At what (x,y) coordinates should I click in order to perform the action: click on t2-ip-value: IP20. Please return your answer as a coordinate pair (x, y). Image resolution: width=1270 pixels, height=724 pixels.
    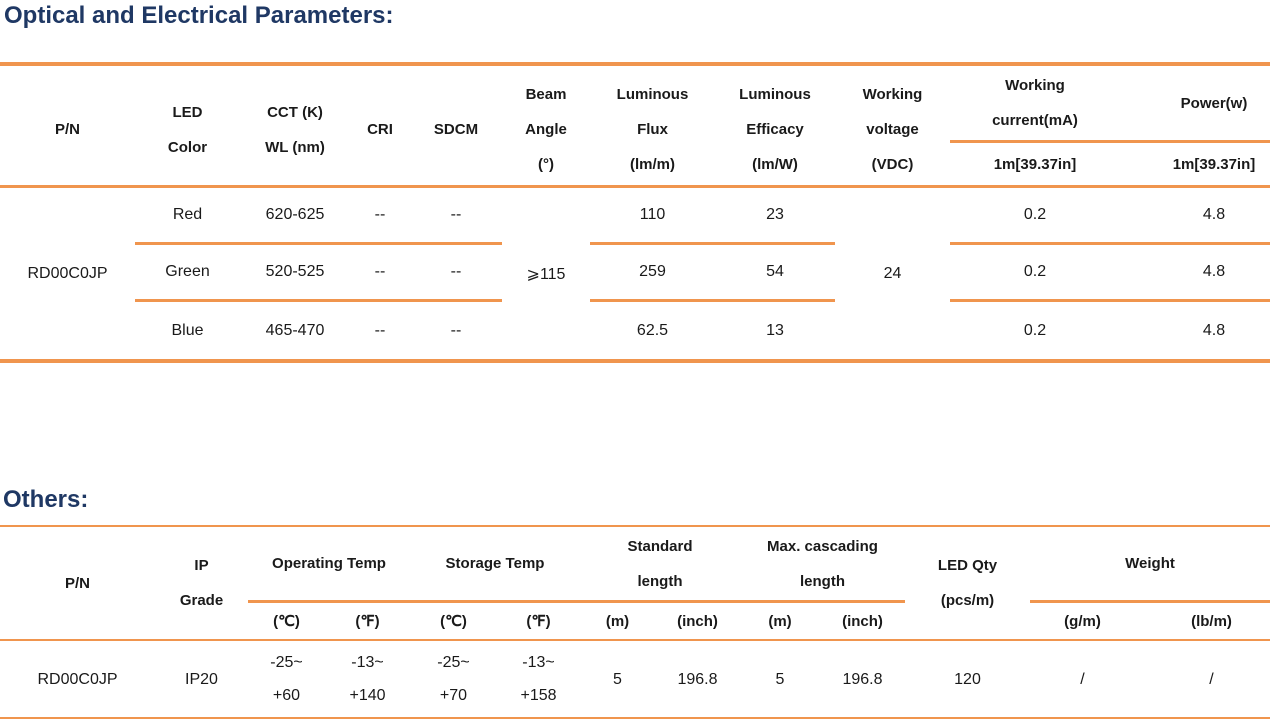
    Looking at the image, I should click on (201, 679).